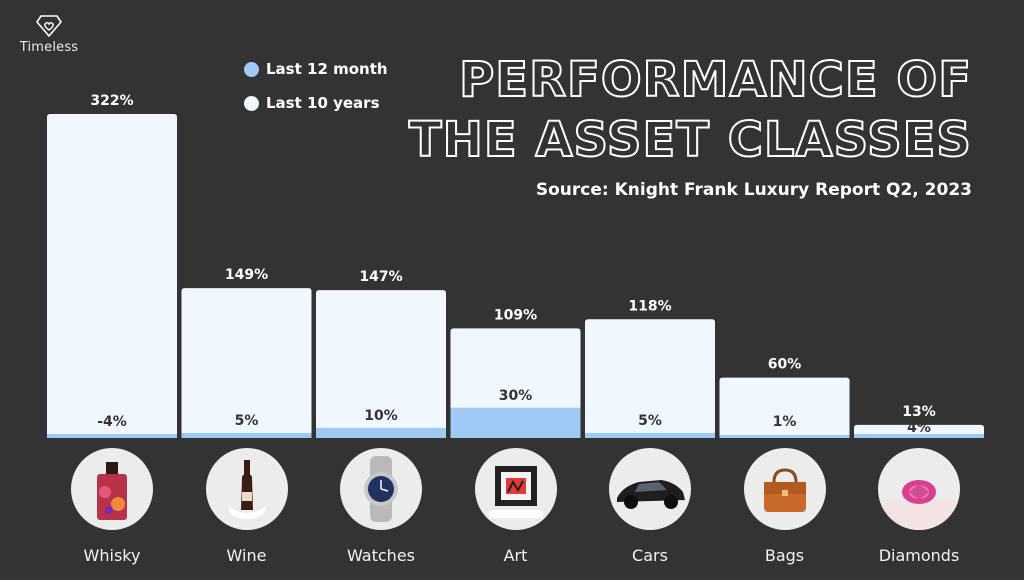 The image size is (1024, 580). I want to click on bar-last-12-month-cars, so click(650, 435).